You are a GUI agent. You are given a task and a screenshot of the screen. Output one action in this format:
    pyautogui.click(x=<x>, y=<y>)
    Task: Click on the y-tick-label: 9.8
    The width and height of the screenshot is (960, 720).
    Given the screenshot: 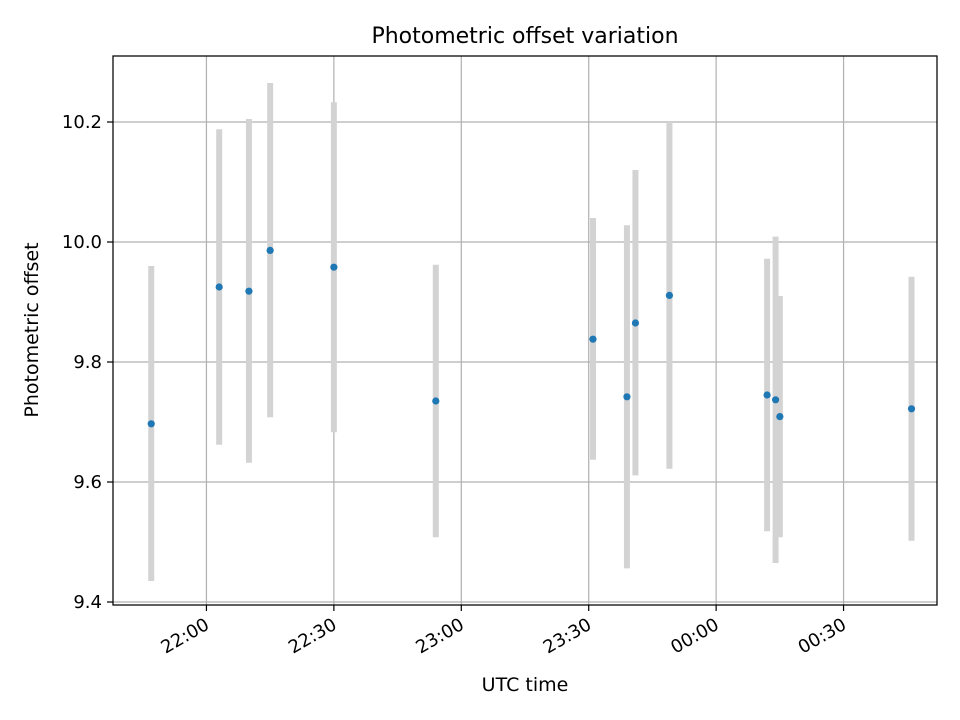 What is the action you would take?
    pyautogui.click(x=87, y=362)
    